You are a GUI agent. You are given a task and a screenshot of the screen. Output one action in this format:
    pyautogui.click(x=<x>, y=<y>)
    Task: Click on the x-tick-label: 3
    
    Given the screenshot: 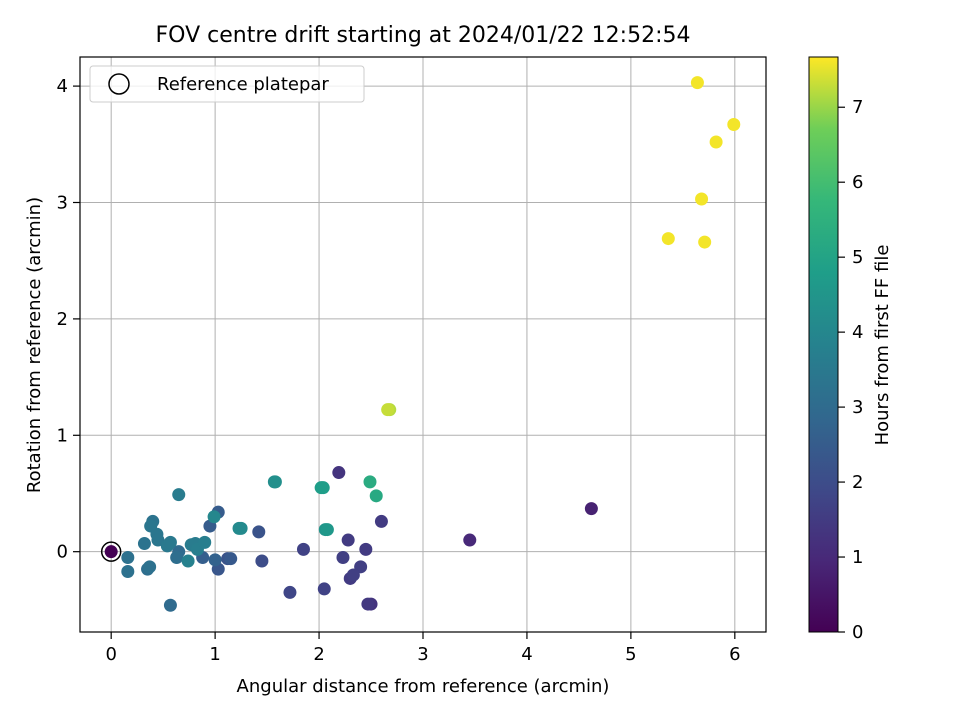 What is the action you would take?
    pyautogui.click(x=422, y=654)
    